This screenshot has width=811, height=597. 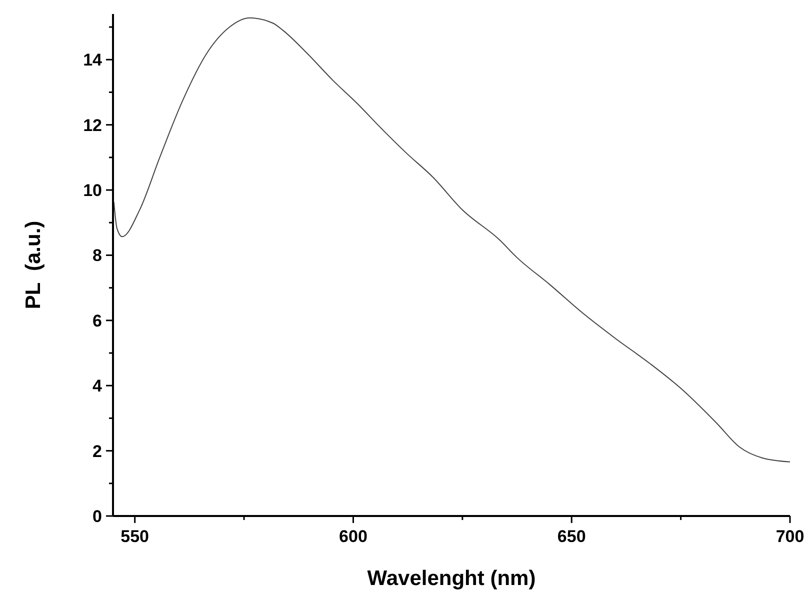 I want to click on y-tick-label: 2, so click(x=97, y=451).